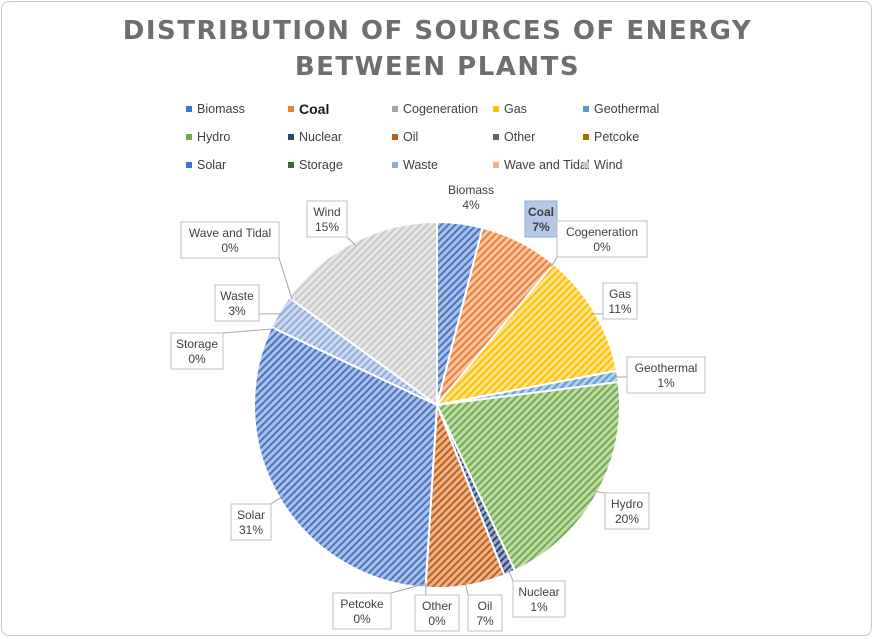 The width and height of the screenshot is (875, 639). What do you see at coordinates (541, 212) in the screenshot?
I see `data-label-name: Coal` at bounding box center [541, 212].